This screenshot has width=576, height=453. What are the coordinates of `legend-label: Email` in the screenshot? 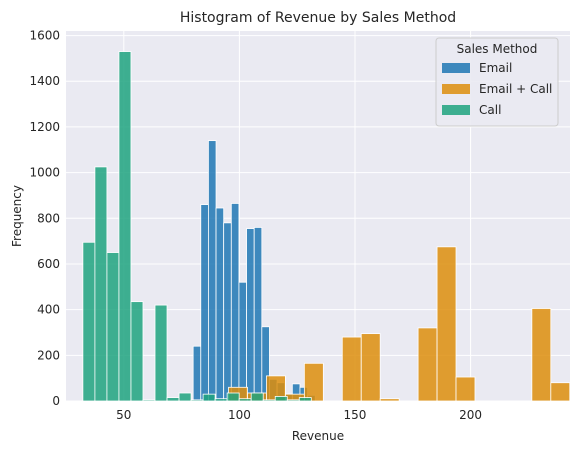 It's located at (495, 68).